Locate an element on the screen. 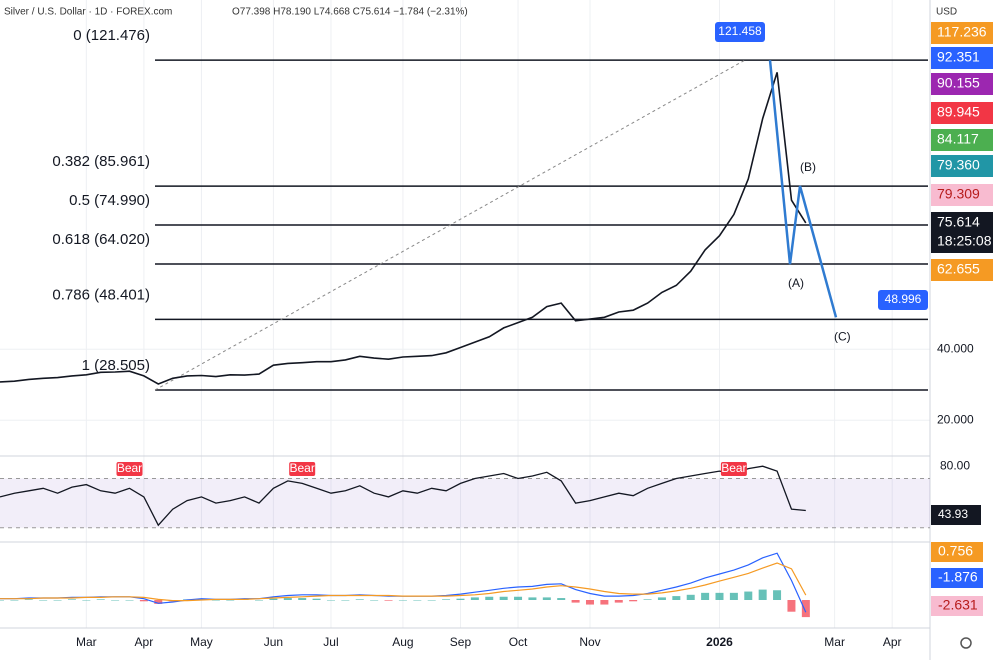 This screenshot has width=1000, height=660. price-badge-label: 89.945 is located at coordinates (958, 112).